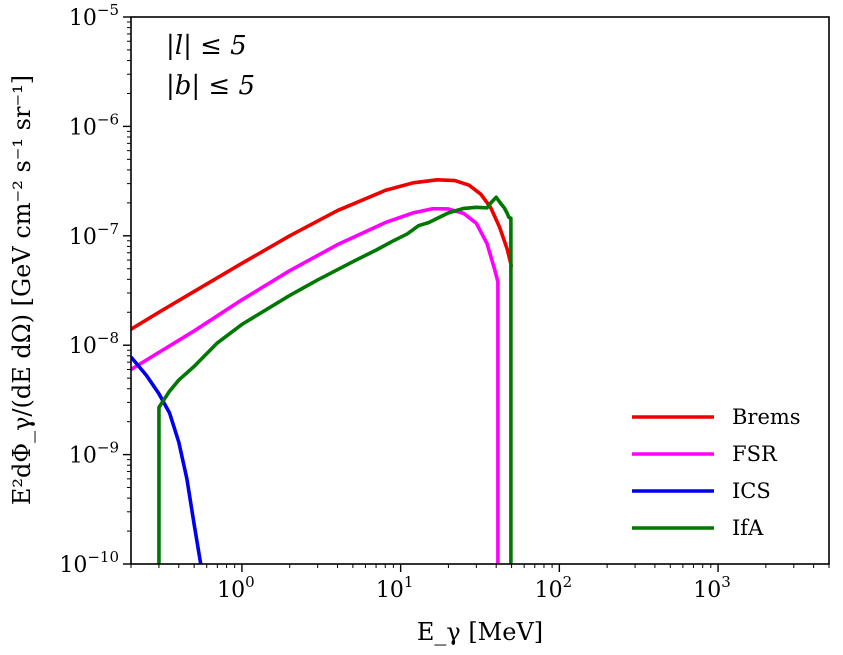  Describe the element at coordinates (322, 254) in the screenshot. I see `series-line-brems` at that location.